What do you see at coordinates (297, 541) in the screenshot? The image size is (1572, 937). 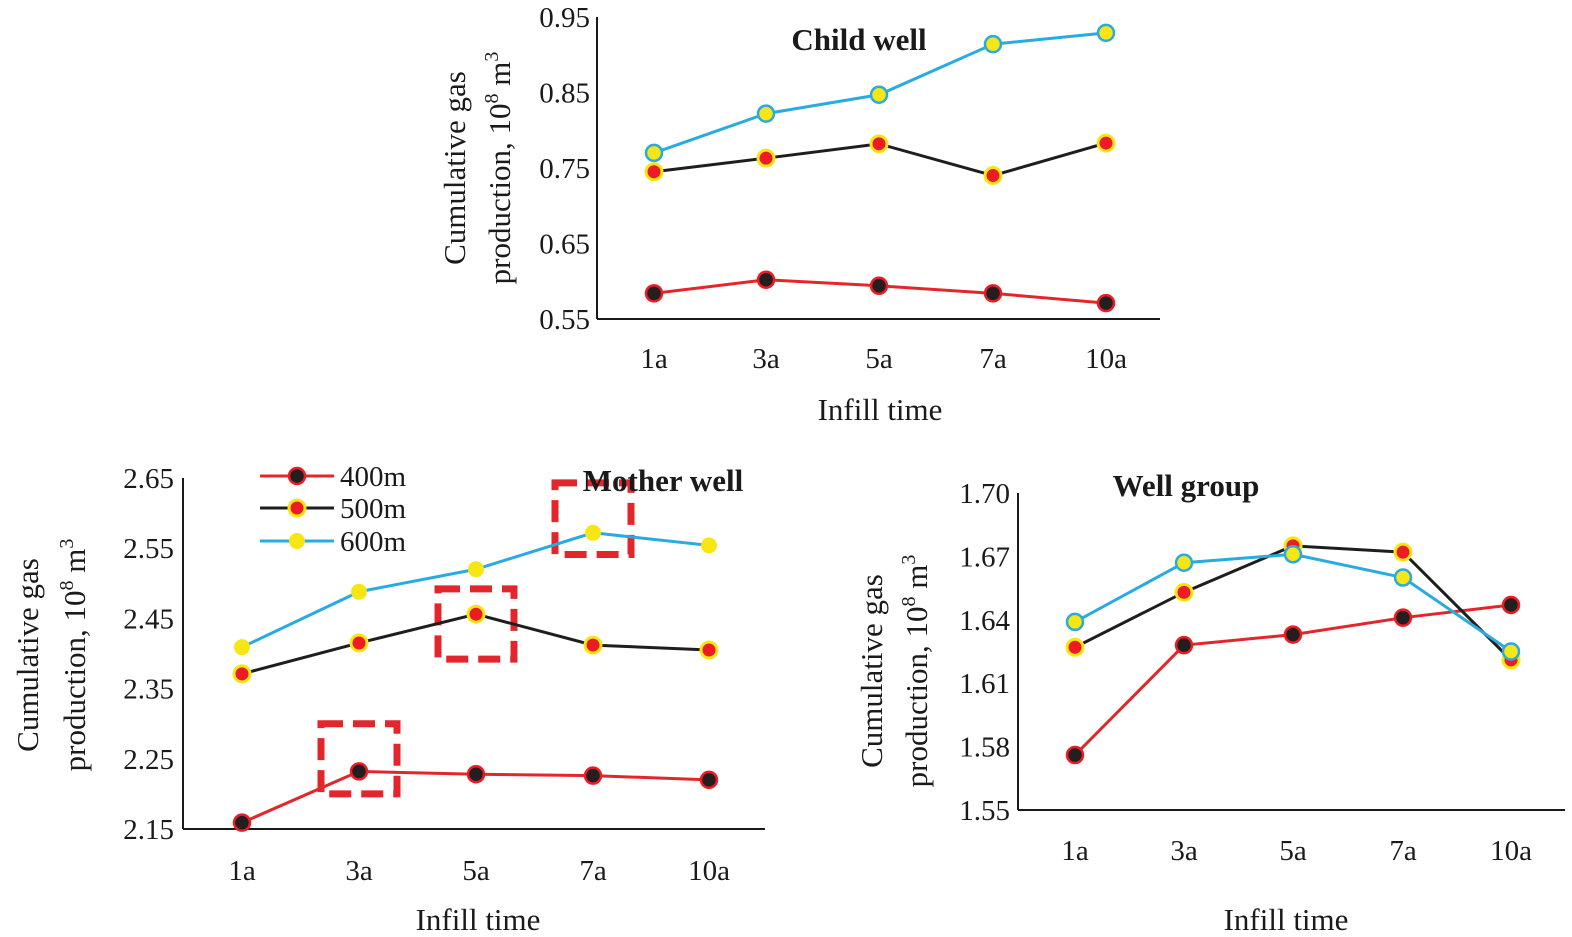 I see `legend-marker-600m` at bounding box center [297, 541].